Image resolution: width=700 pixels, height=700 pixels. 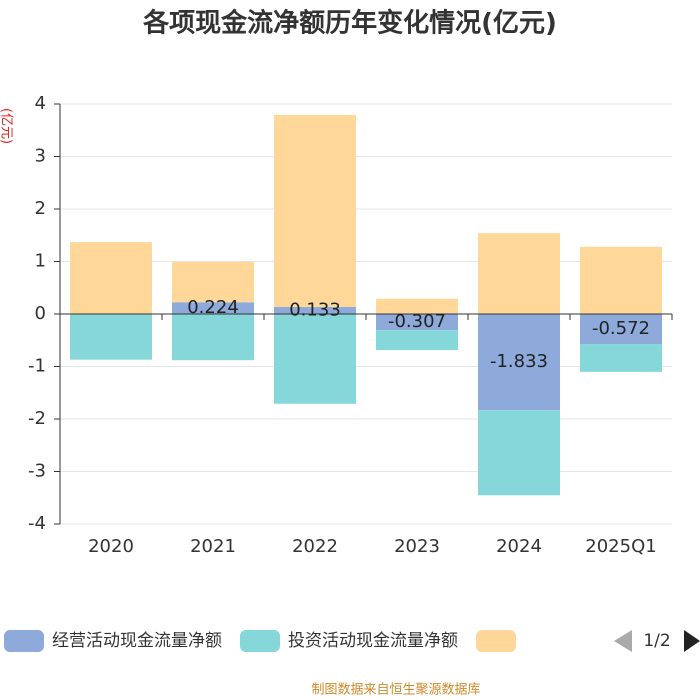 I want to click on x-tick-label: 2020, so click(x=111, y=546).